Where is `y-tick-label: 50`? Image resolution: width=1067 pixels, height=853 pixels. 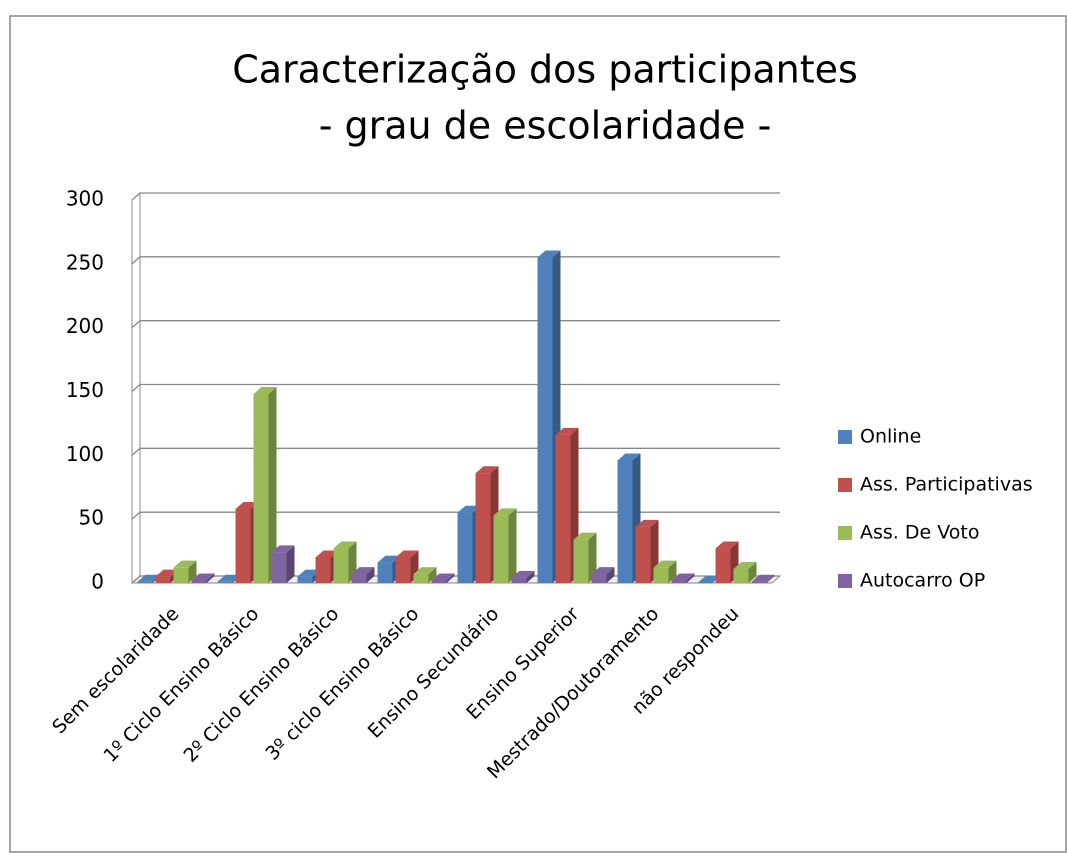
y-tick-label: 50 is located at coordinates (91, 518).